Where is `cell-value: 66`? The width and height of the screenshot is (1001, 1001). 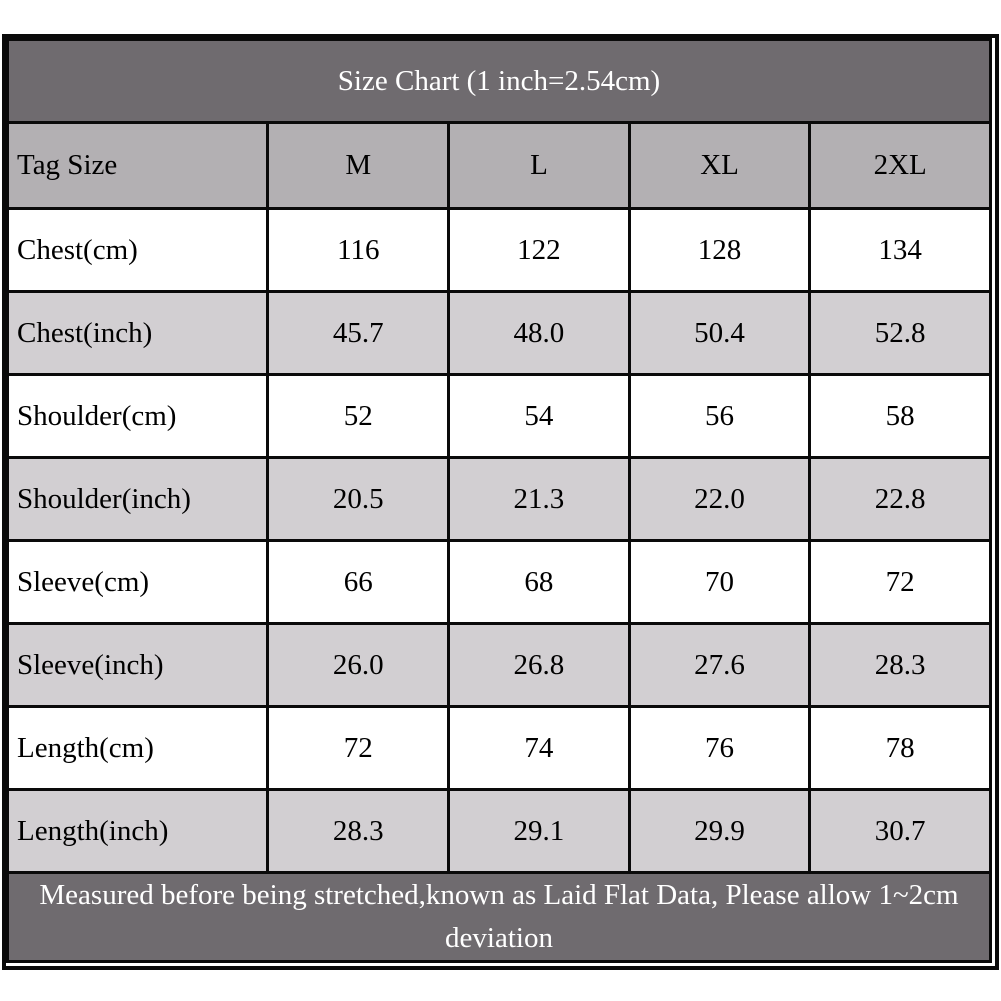 cell-value: 66 is located at coordinates (358, 582).